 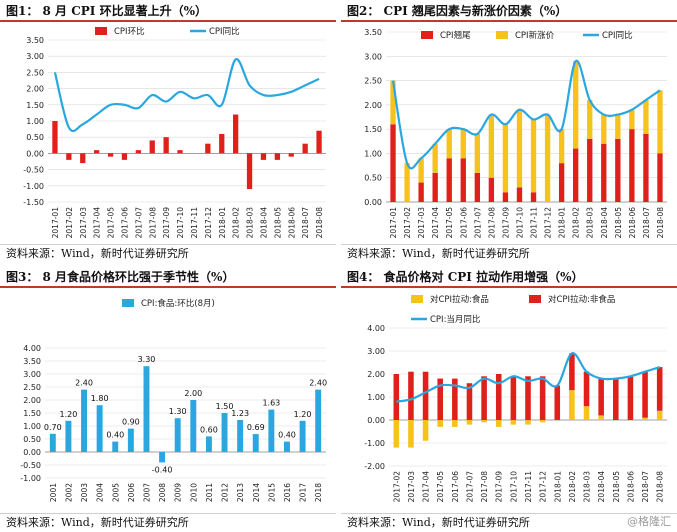 I want to click on x-tick-label: 2017-10, so click(x=519, y=223).